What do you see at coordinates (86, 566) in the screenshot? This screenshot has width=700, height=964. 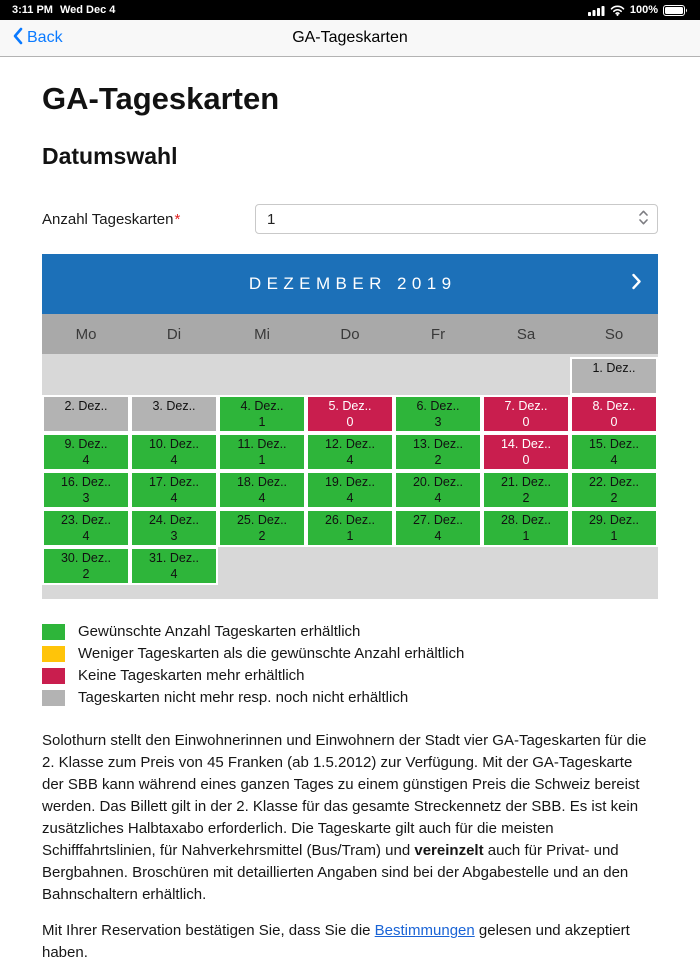 I see `calendar-day: 30. Dez.. 2` at bounding box center [86, 566].